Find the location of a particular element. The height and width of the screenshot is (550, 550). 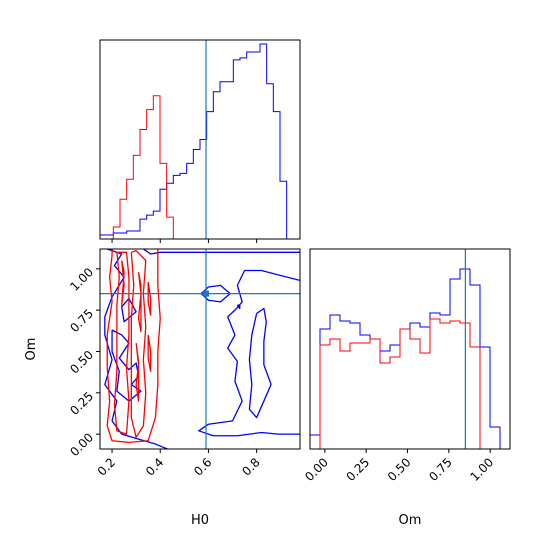

hist-om-xtick-label: 1.00 is located at coordinates (481, 469).